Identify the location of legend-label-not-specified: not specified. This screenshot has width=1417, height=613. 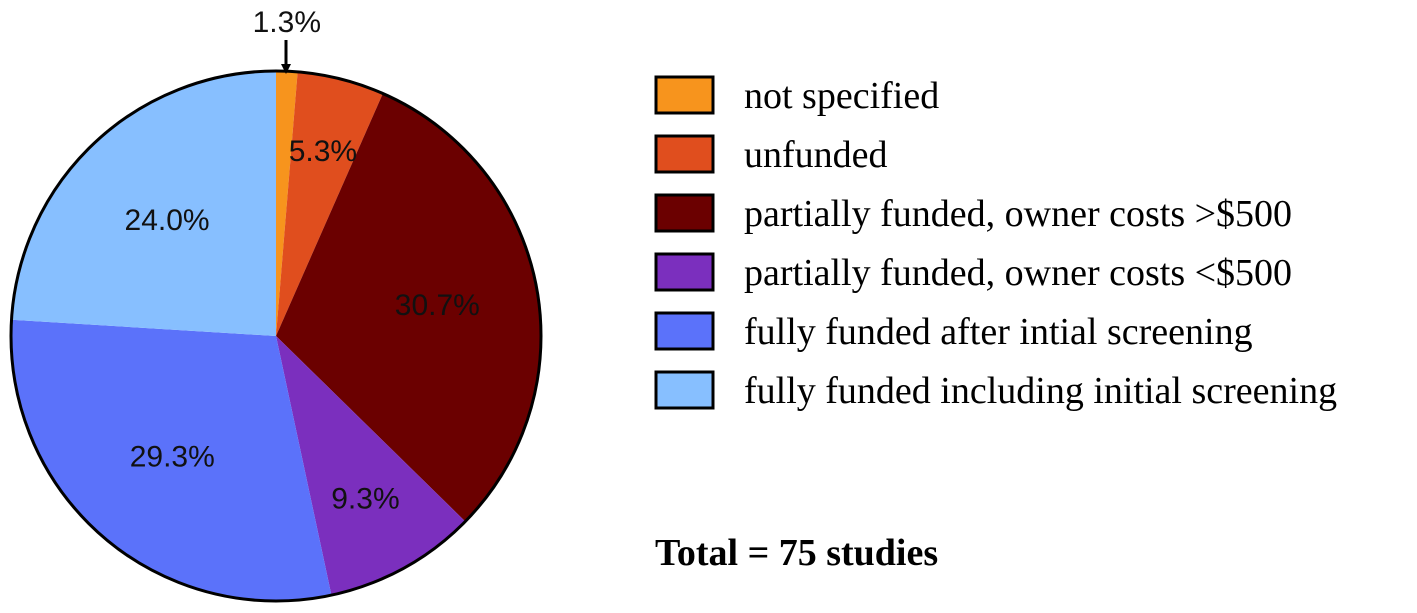
(841, 96).